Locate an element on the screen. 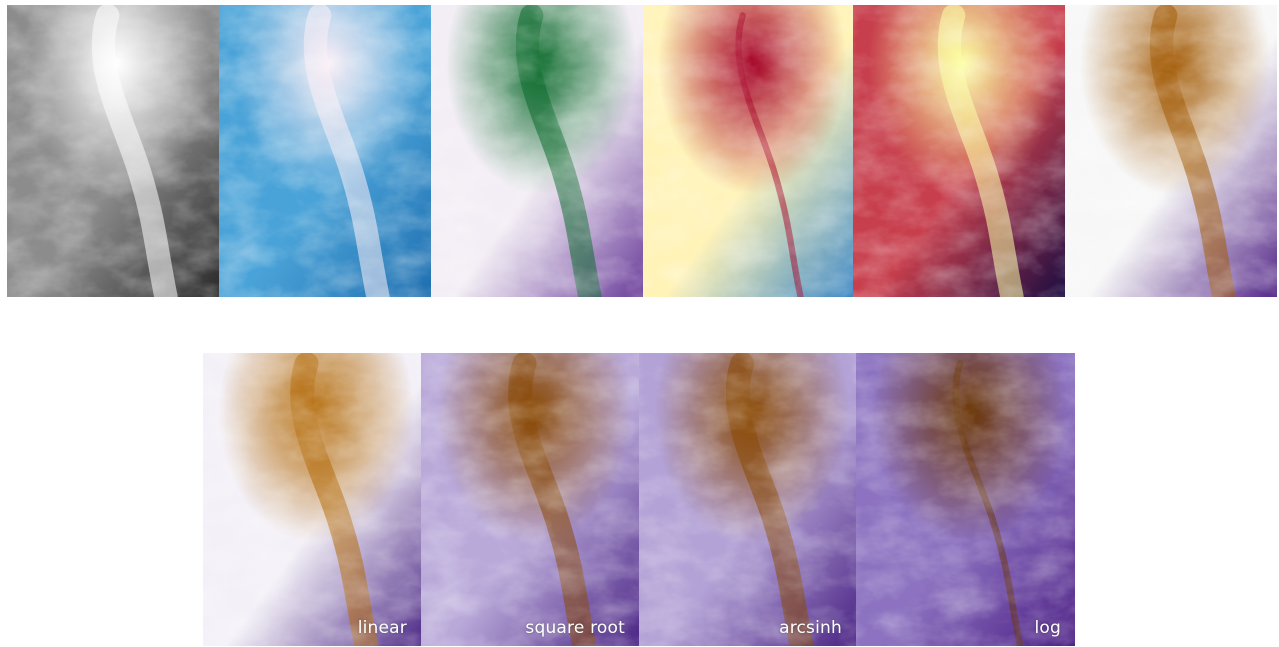 This screenshot has width=1279, height=647. stretch-tile-arcsinh: arcsinh is located at coordinates (747, 499).